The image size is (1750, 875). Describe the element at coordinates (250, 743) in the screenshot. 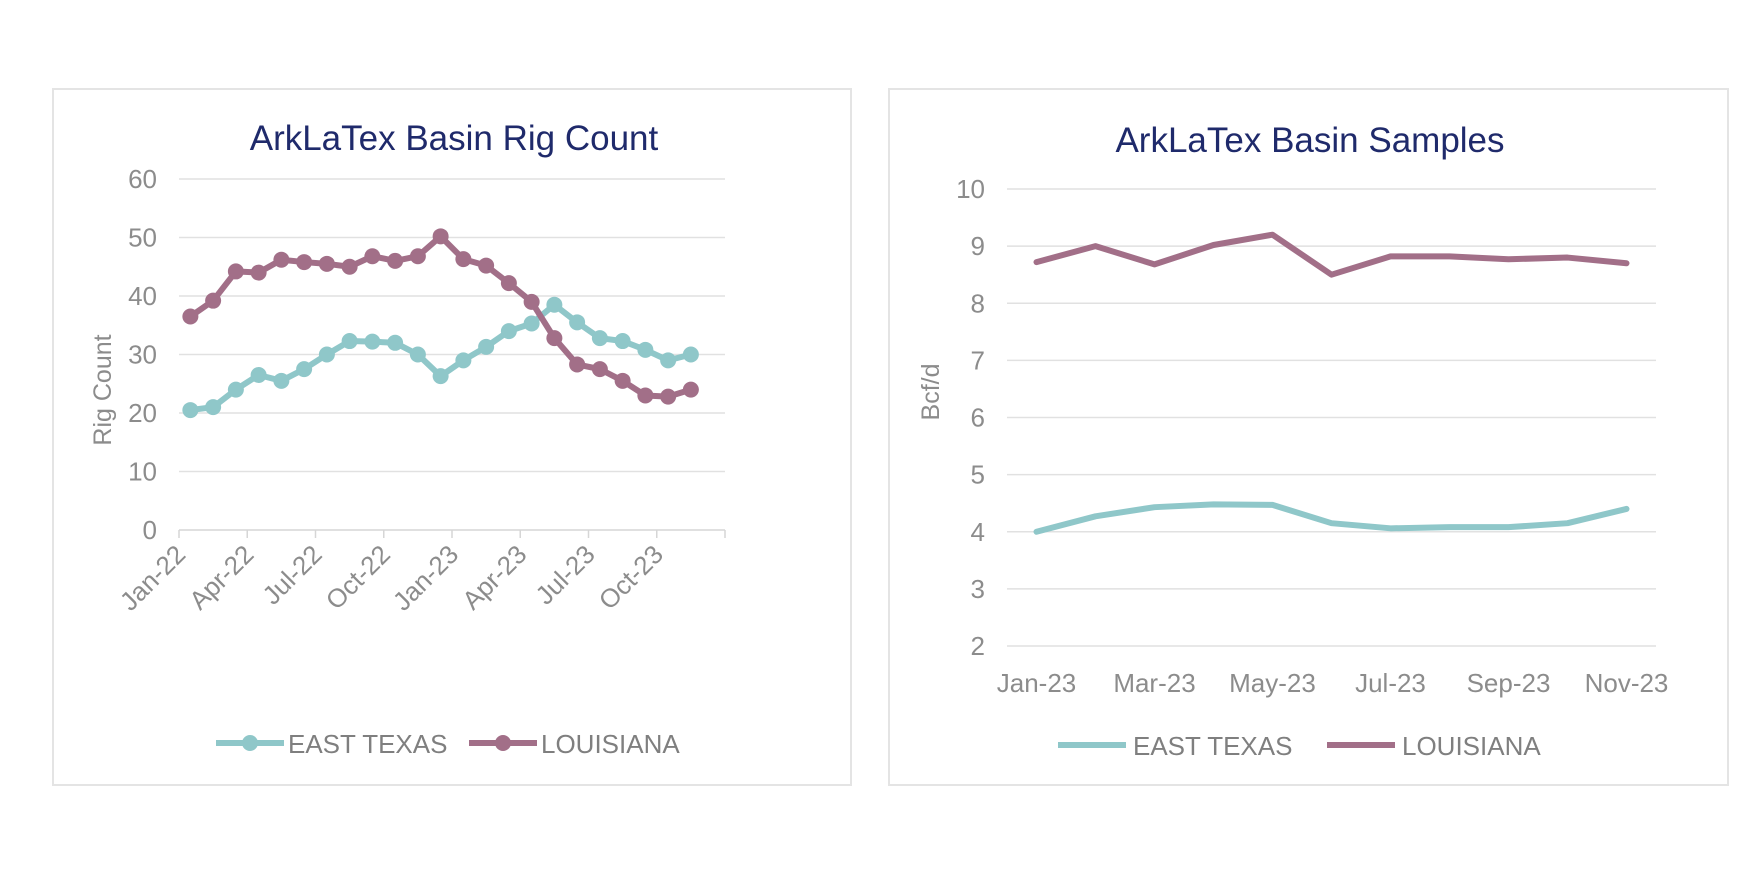

I see `legend-marker-east-texas` at that location.